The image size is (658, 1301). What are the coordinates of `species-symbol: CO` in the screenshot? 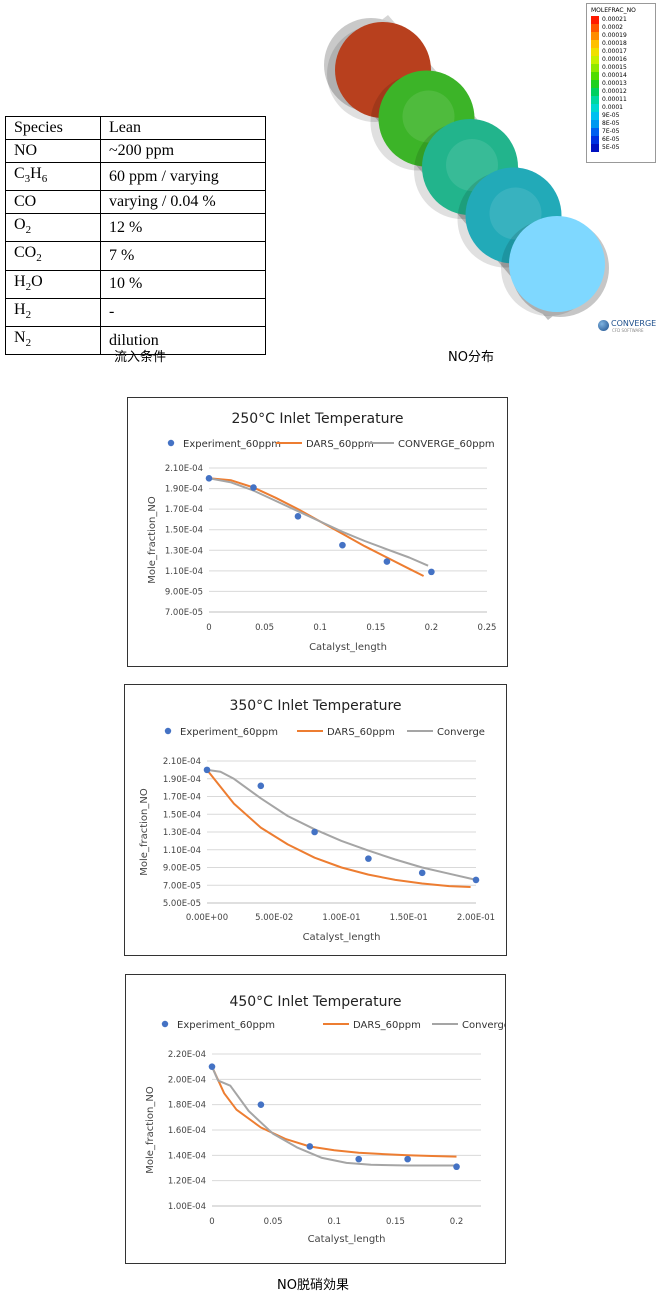 It's located at (25, 202).